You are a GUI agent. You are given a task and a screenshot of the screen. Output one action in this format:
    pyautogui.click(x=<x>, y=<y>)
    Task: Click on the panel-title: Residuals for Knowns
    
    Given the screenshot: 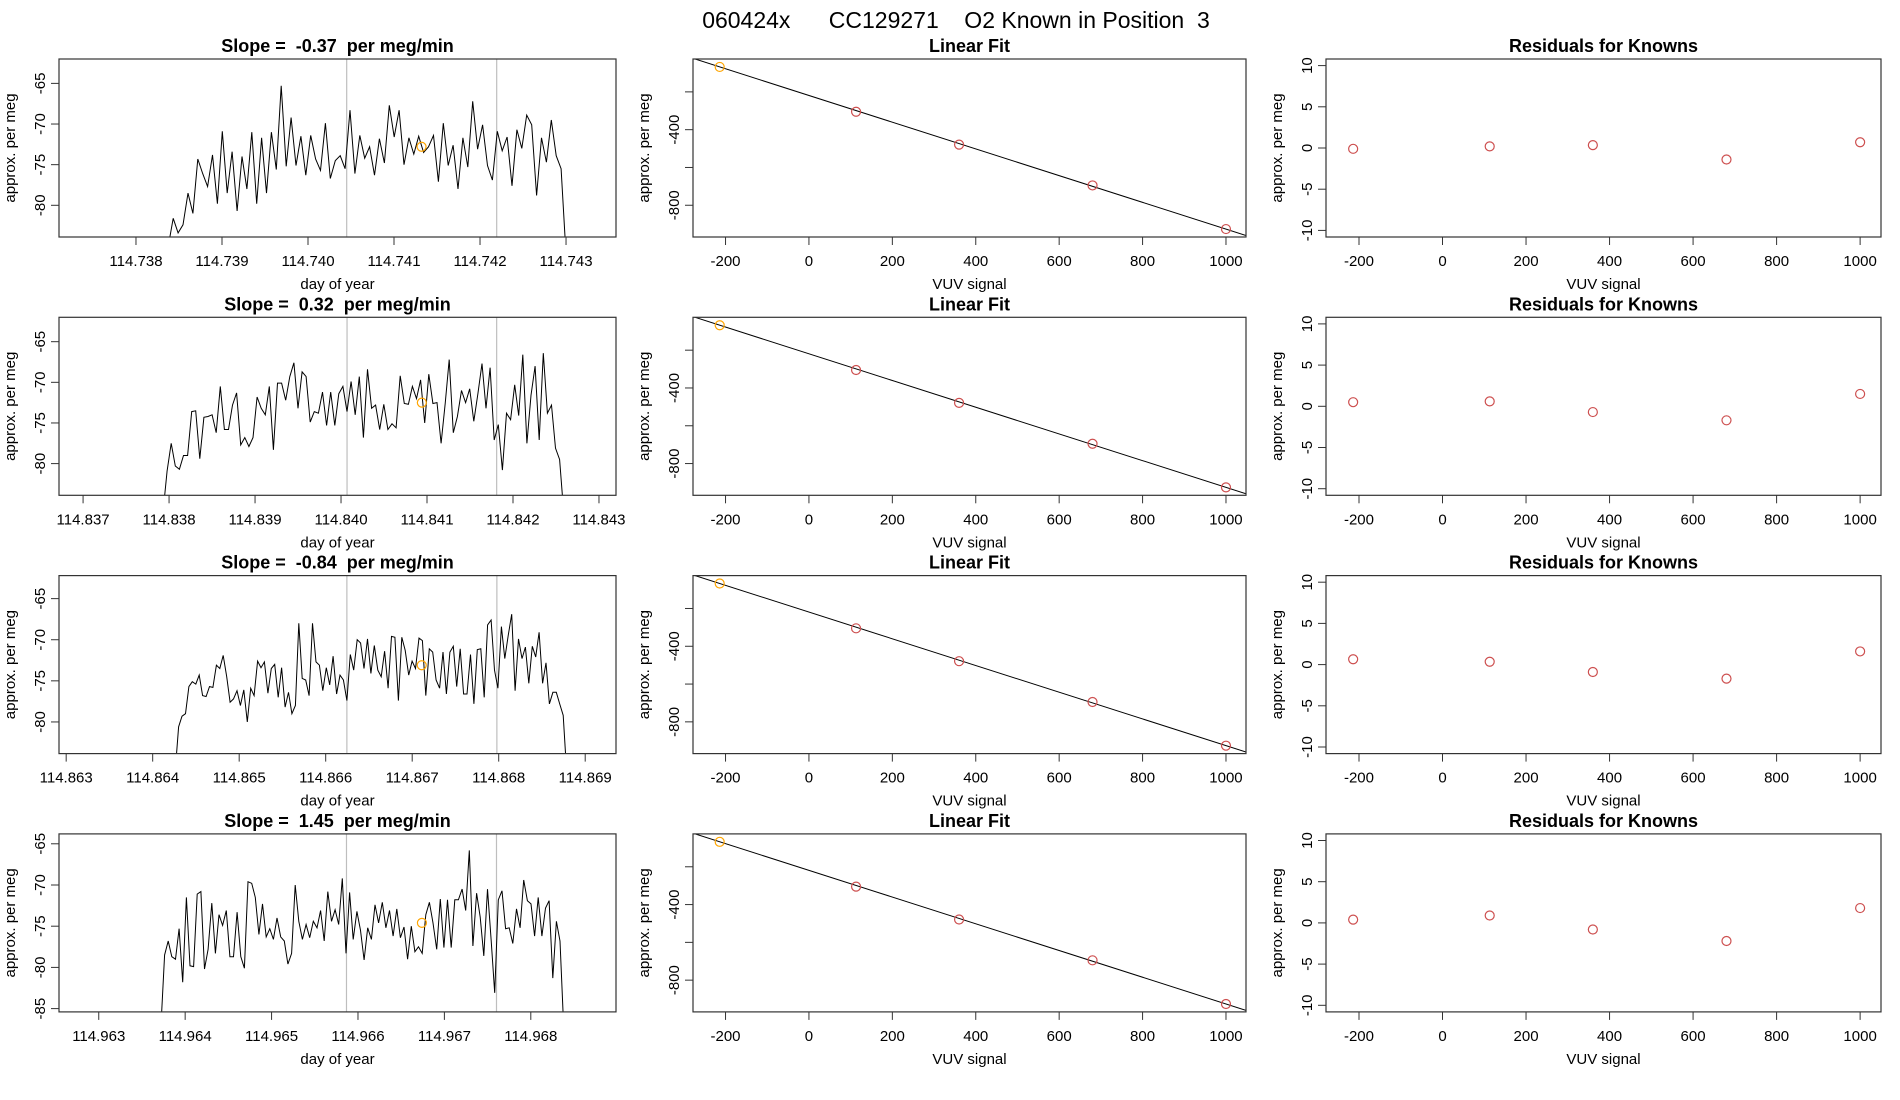 What is the action you would take?
    pyautogui.click(x=1603, y=821)
    